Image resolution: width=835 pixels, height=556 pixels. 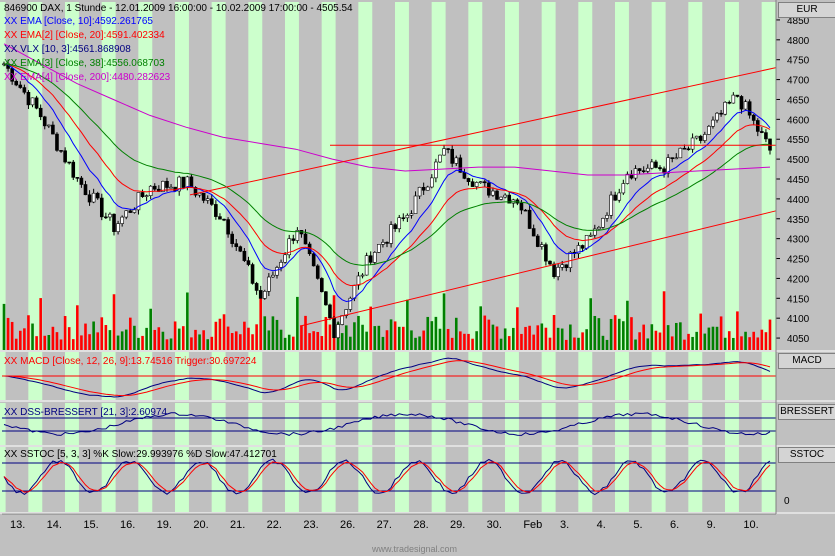 What do you see at coordinates (798, 200) in the screenshot?
I see `y-tick-label: 4400` at bounding box center [798, 200].